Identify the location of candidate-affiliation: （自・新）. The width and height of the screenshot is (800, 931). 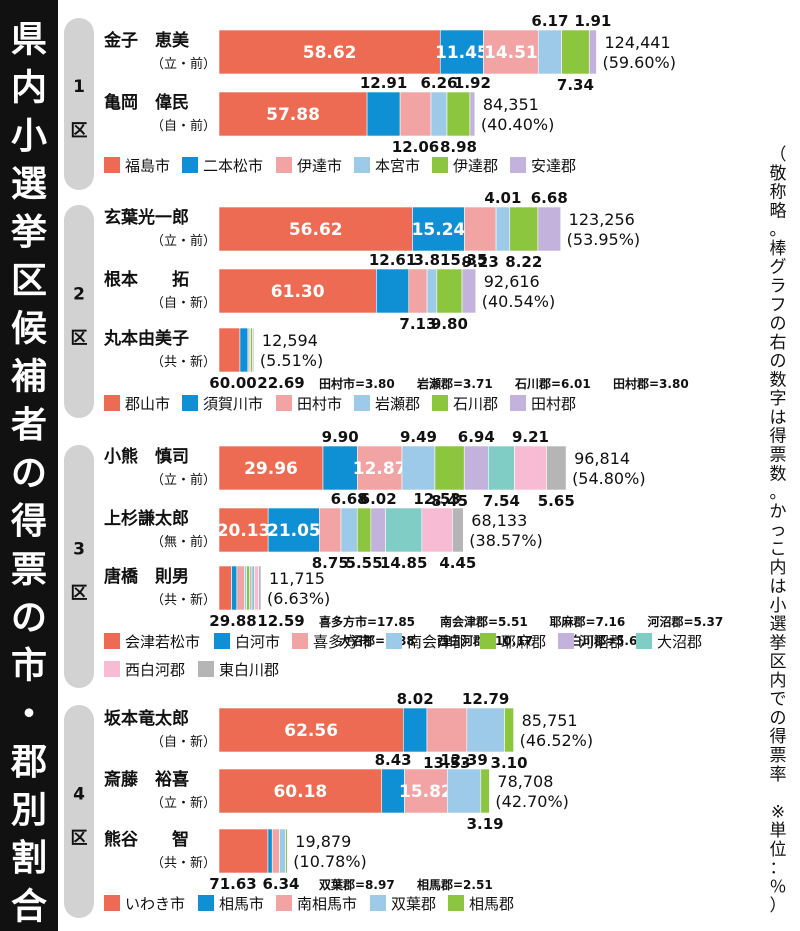
(183, 742).